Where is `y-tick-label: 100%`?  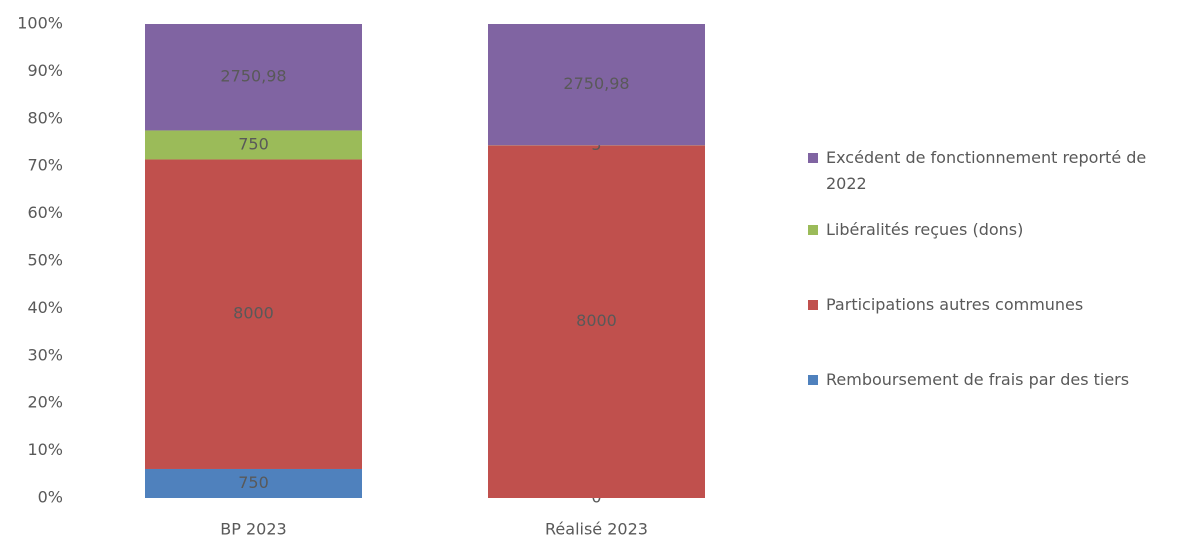
y-tick-label: 100% is located at coordinates (40, 23).